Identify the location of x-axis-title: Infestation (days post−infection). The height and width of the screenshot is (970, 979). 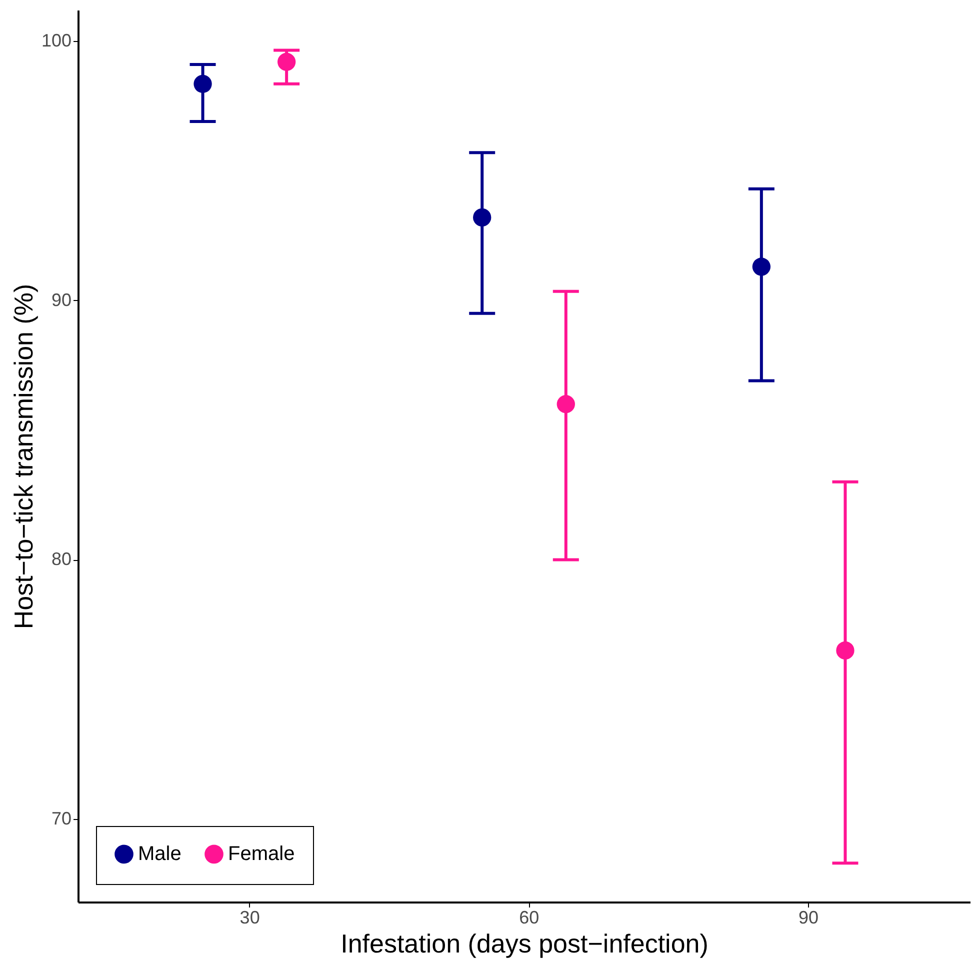
(524, 943).